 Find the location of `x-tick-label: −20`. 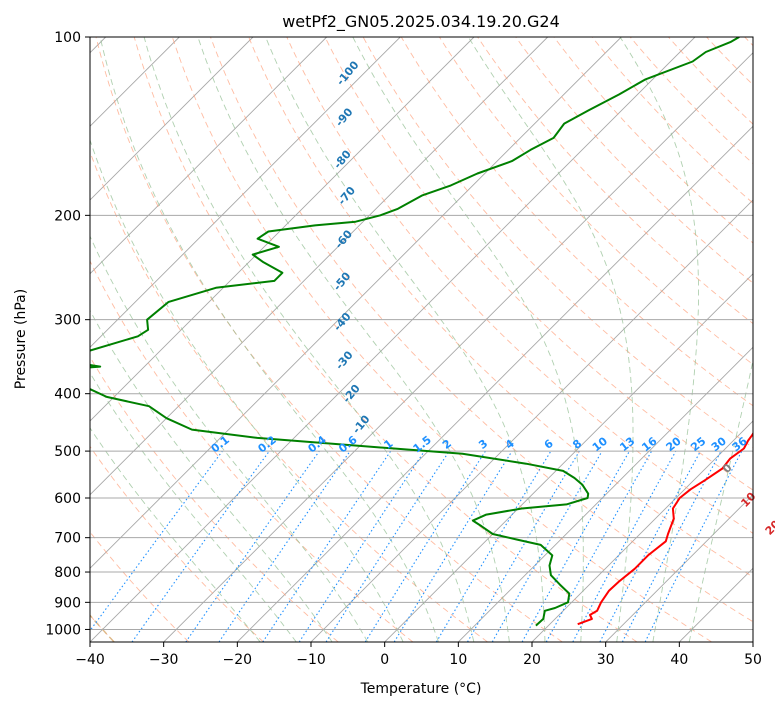

x-tick-label: −20 is located at coordinates (238, 660).